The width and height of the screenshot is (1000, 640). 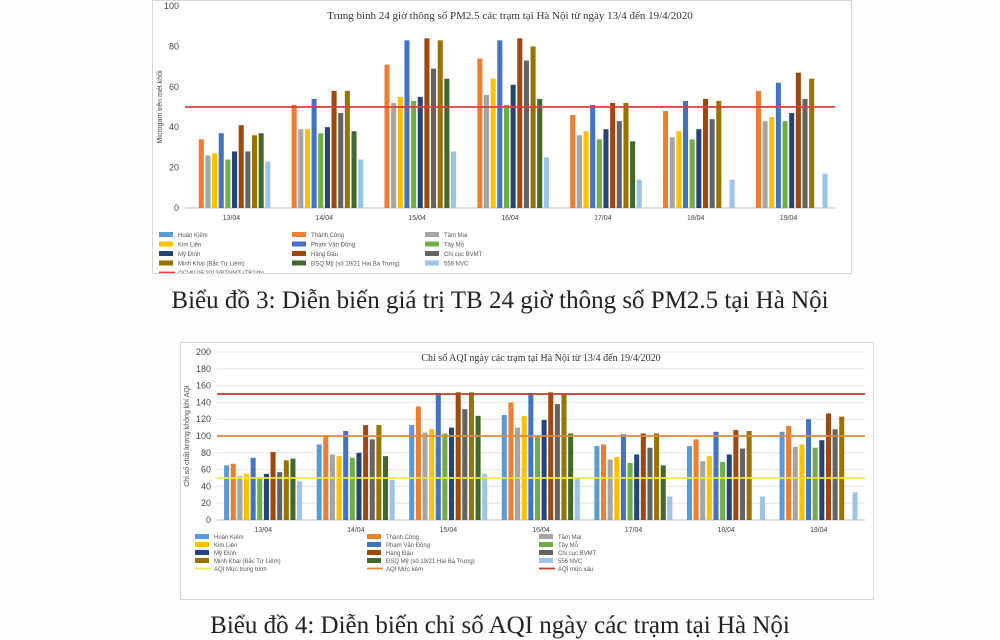 What do you see at coordinates (264, 530) in the screenshot?
I see `aqi-x-tick-label: 13/04` at bounding box center [264, 530].